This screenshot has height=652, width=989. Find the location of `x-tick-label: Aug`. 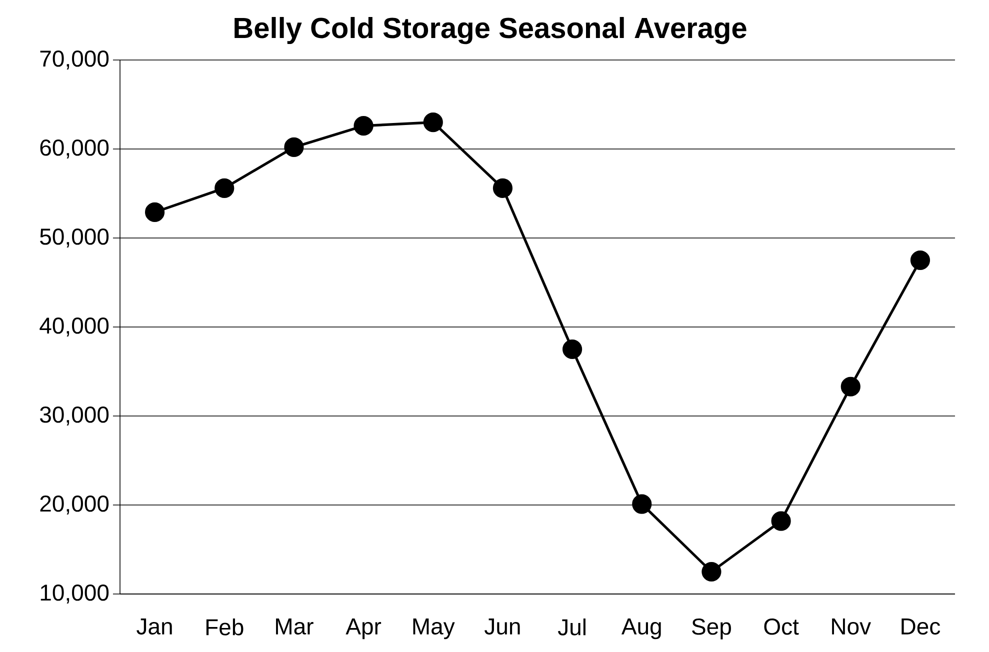

x-tick-label: Aug is located at coordinates (641, 629).